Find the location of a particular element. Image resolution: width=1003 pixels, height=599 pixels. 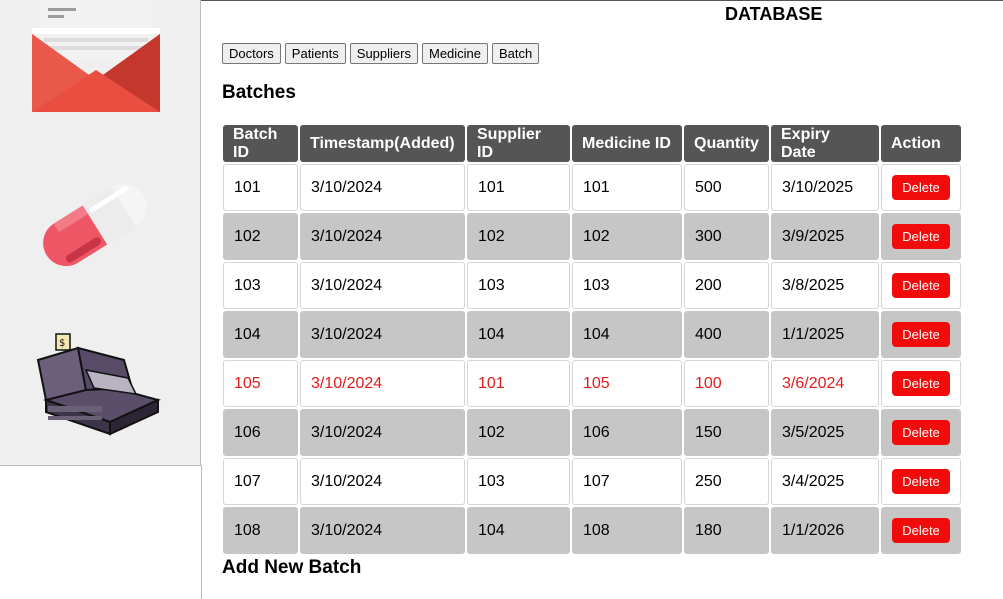

batch-button: Batch is located at coordinates (516, 53).